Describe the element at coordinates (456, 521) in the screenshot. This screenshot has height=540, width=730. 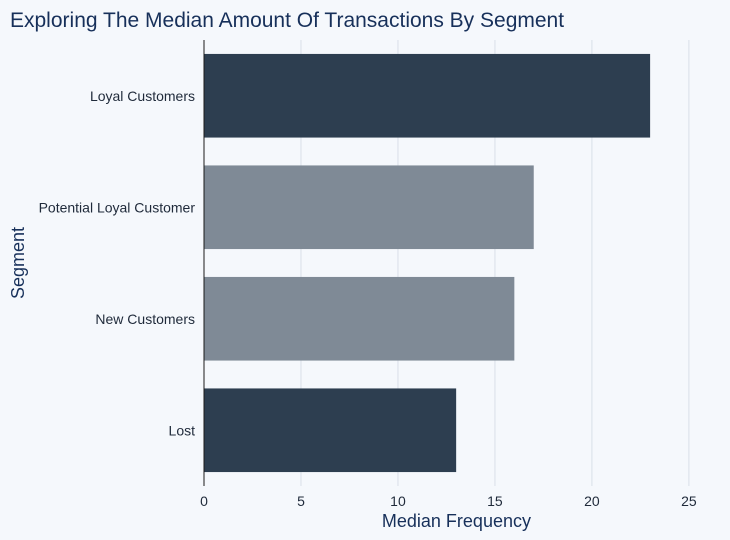
I see `x-axis-title: Median Frequency` at that location.